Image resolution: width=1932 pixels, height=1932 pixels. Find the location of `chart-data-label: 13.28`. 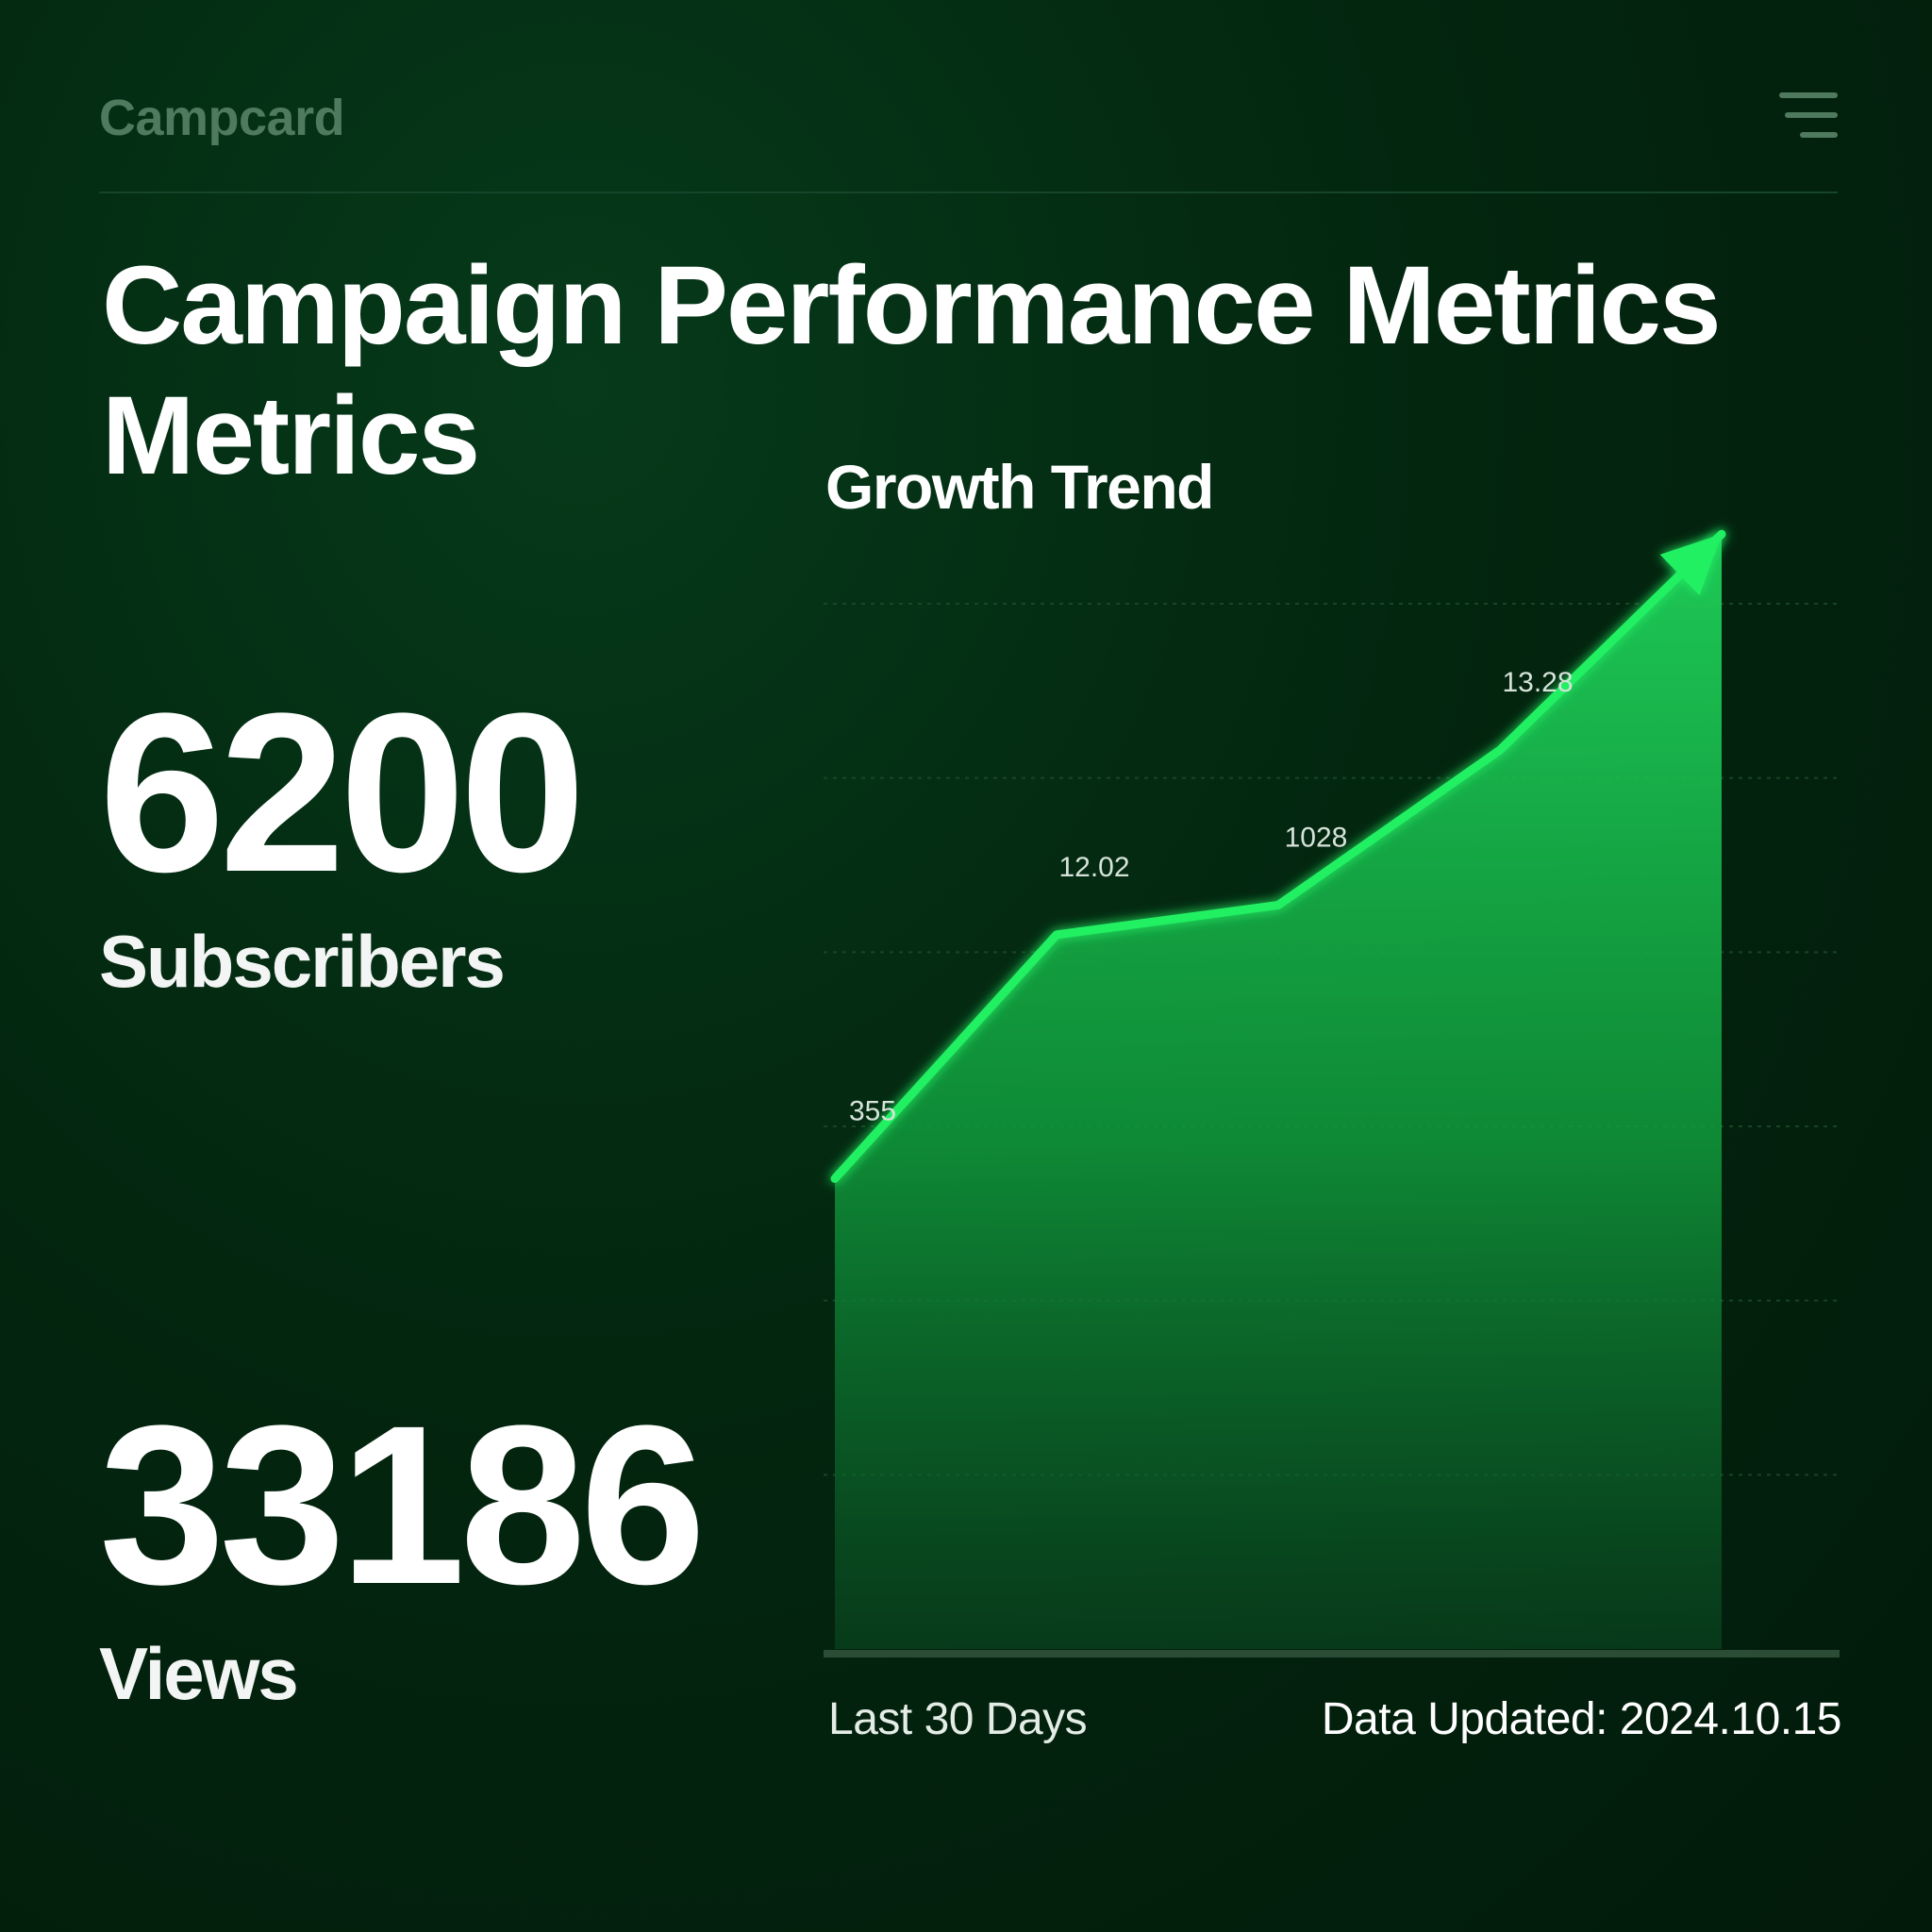

chart-data-label: 13.28 is located at coordinates (1537, 682).